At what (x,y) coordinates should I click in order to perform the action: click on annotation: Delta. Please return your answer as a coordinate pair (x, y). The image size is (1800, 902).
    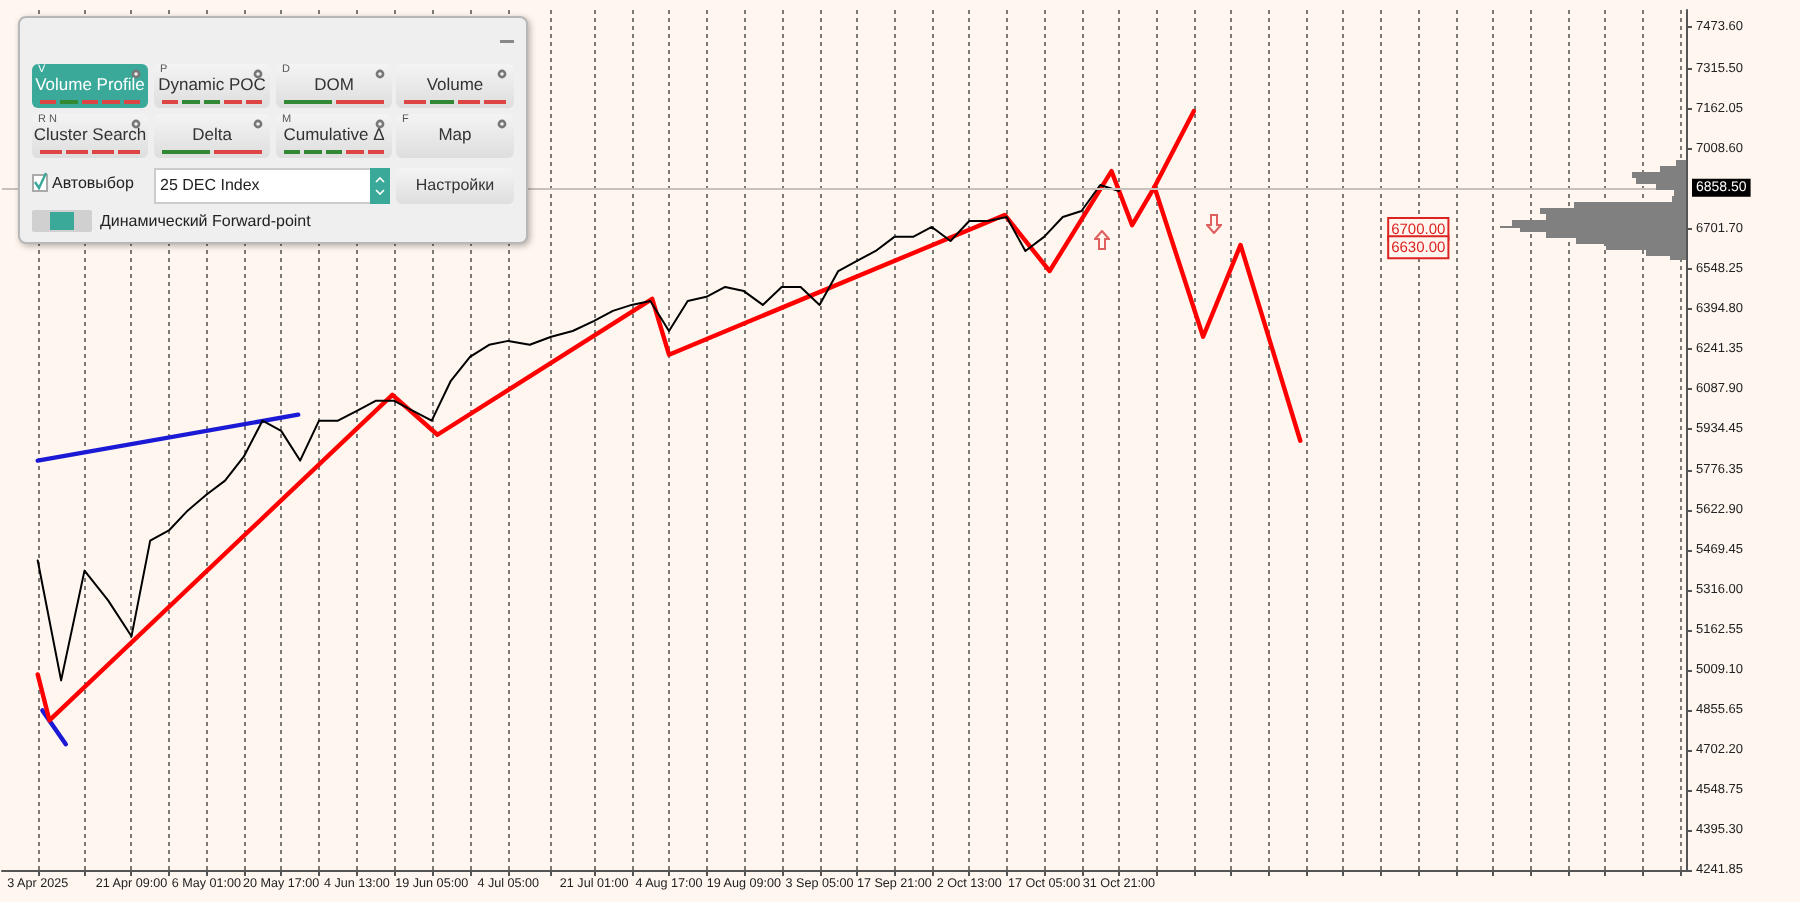
    Looking at the image, I should click on (212, 134).